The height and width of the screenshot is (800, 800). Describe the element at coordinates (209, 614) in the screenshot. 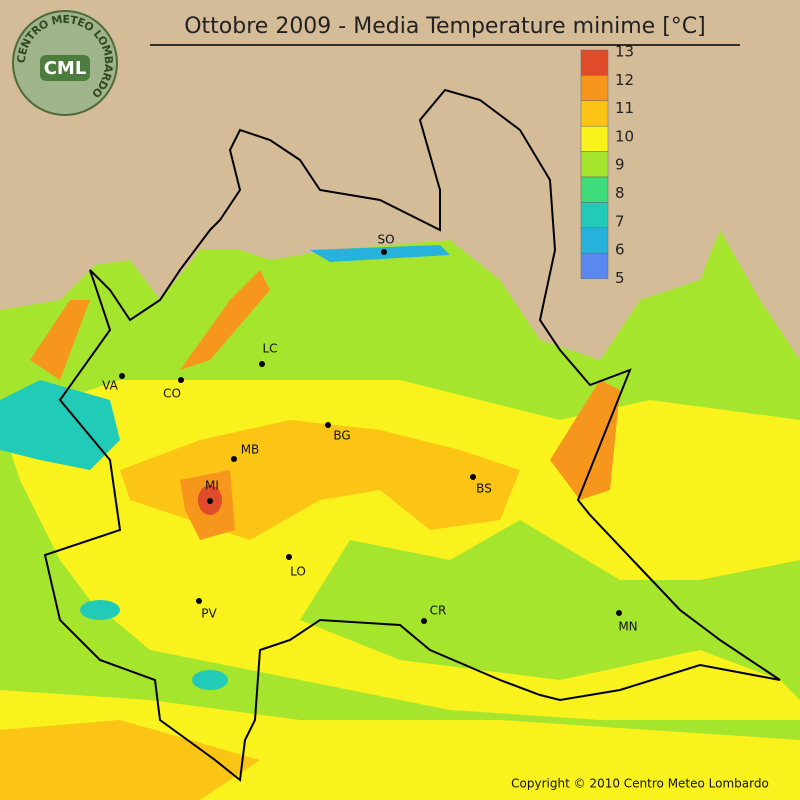

I see `city-label: PV` at that location.